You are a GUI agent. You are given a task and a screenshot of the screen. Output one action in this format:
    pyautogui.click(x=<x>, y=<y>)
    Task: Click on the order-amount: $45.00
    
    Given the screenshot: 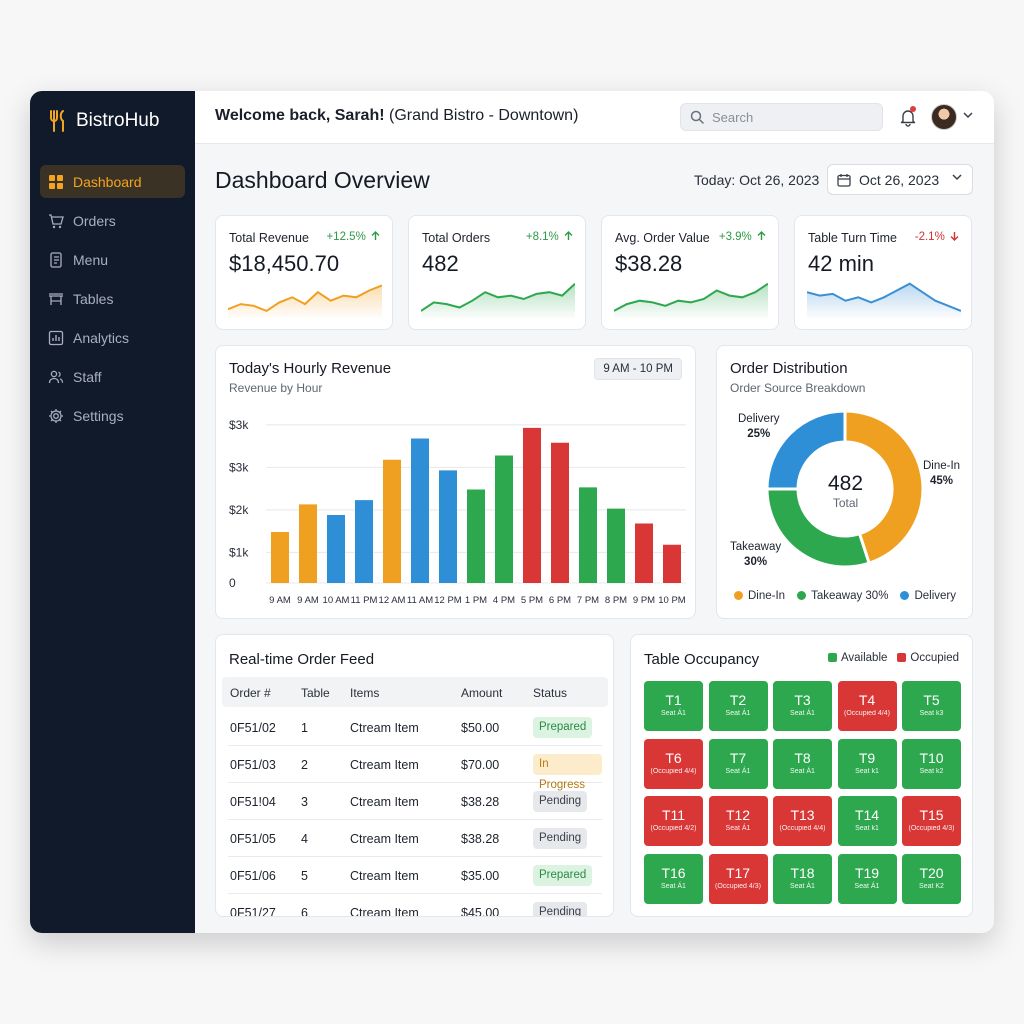 What is the action you would take?
    pyautogui.click(x=480, y=911)
    